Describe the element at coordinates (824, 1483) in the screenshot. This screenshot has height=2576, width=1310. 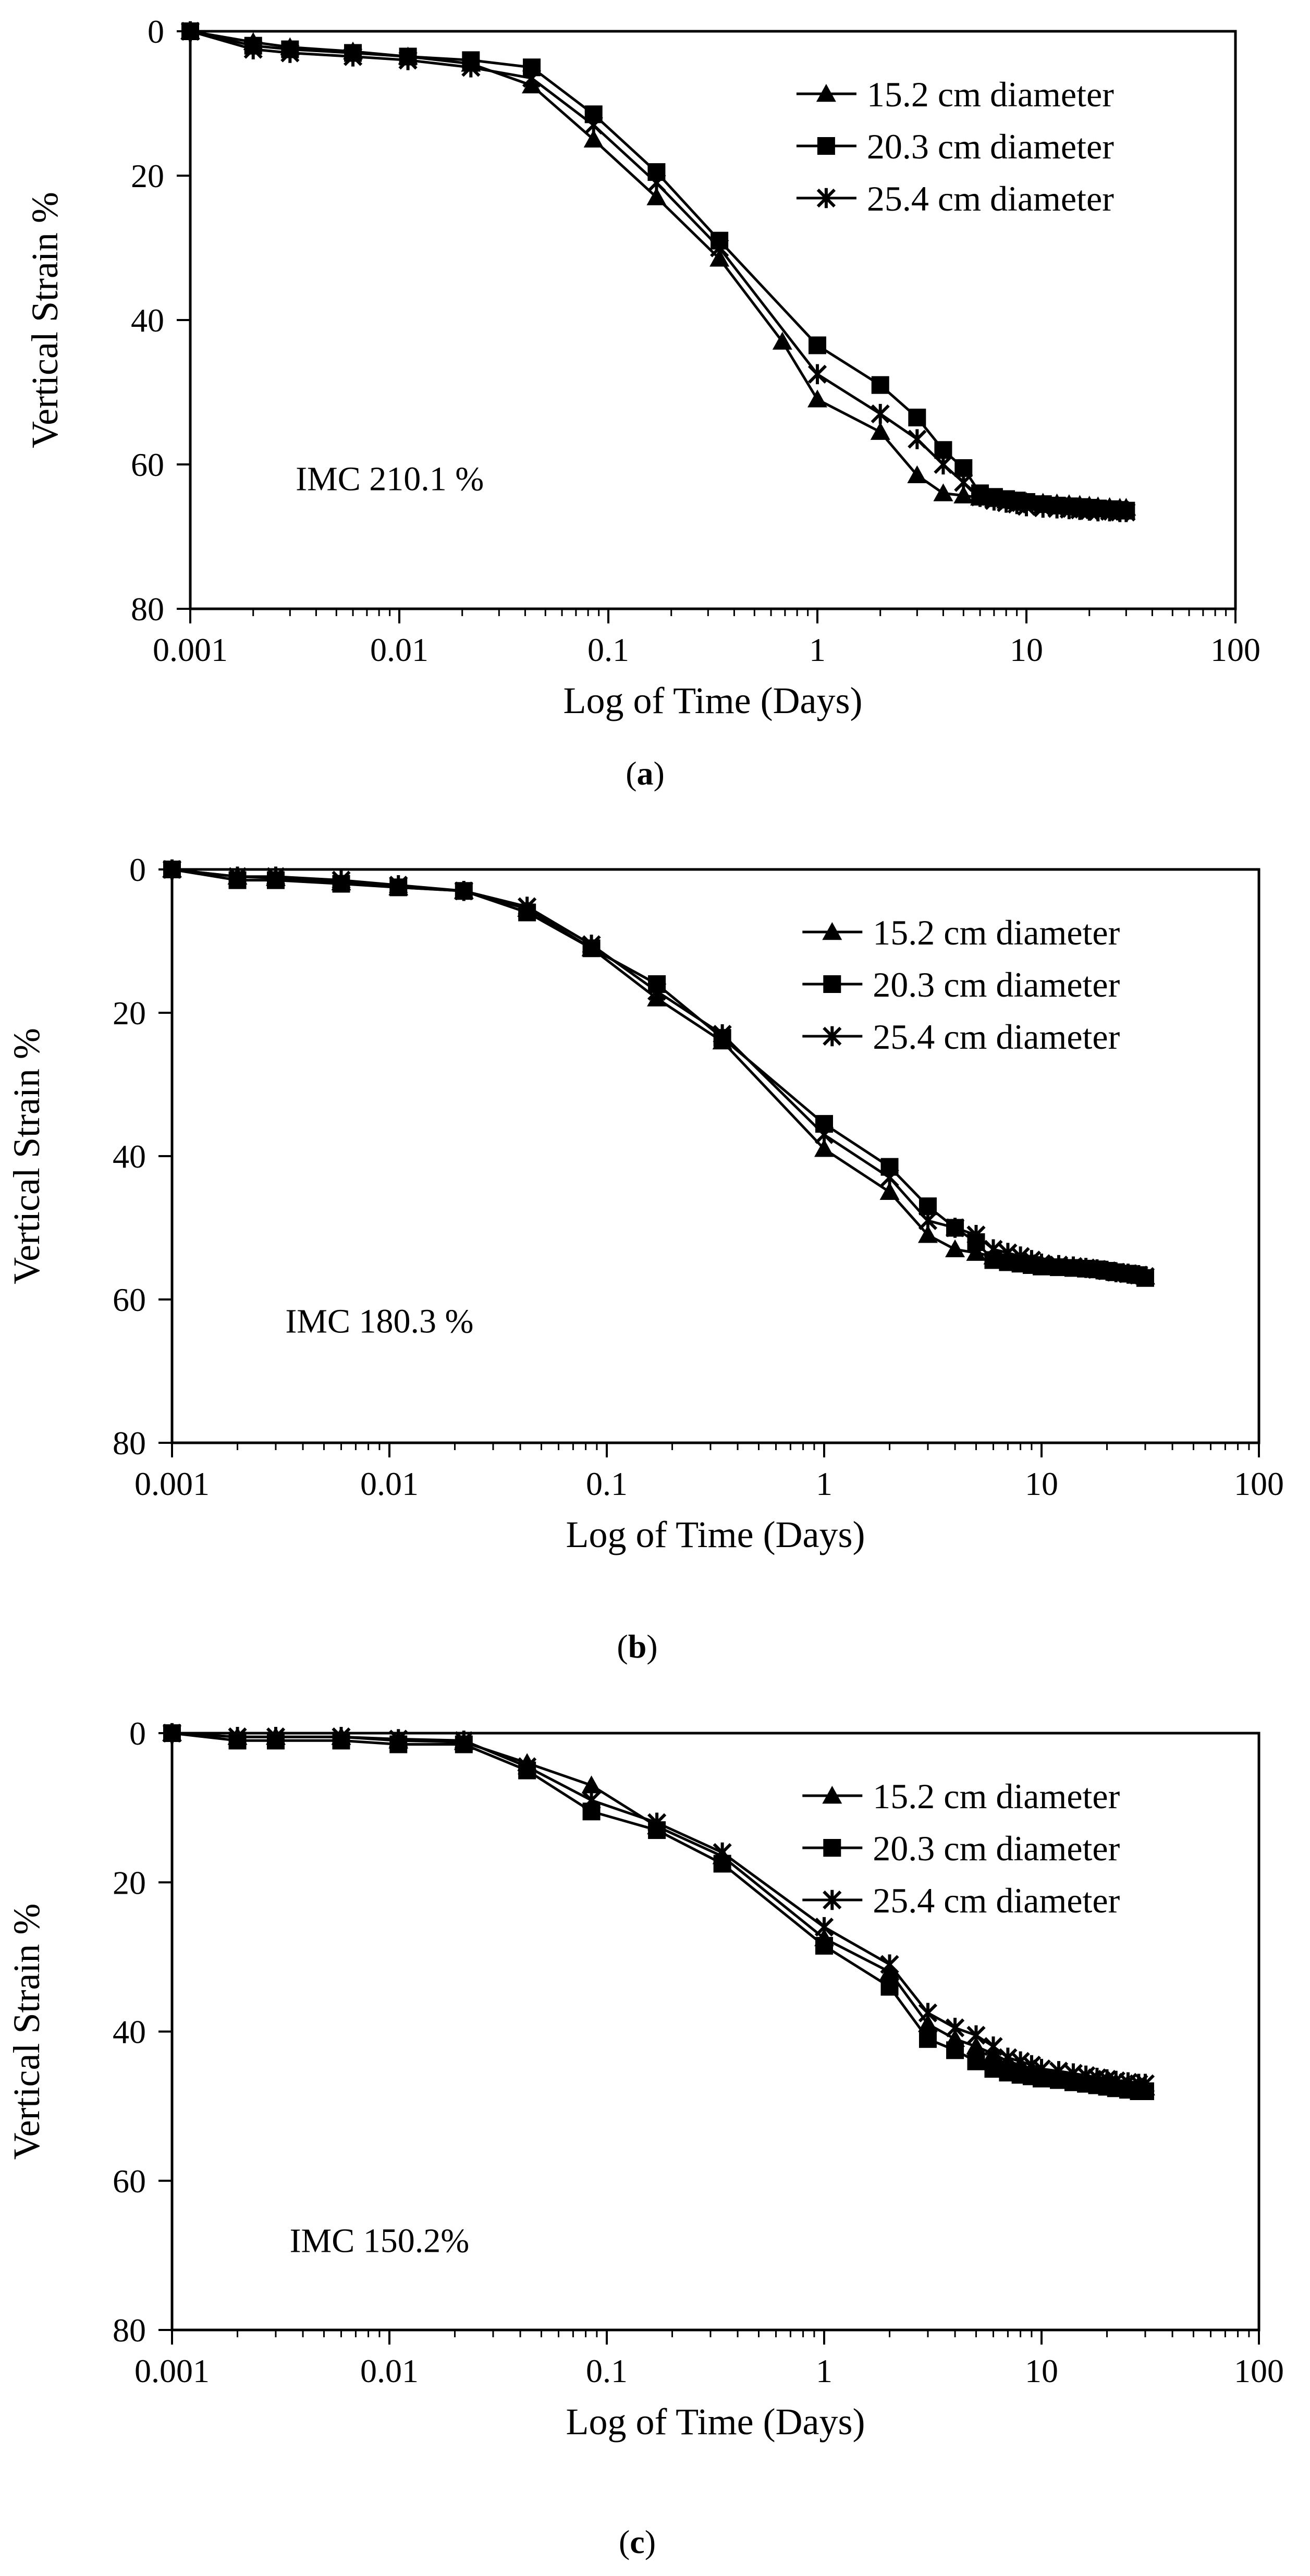
I see `x-tick-label: 1` at that location.